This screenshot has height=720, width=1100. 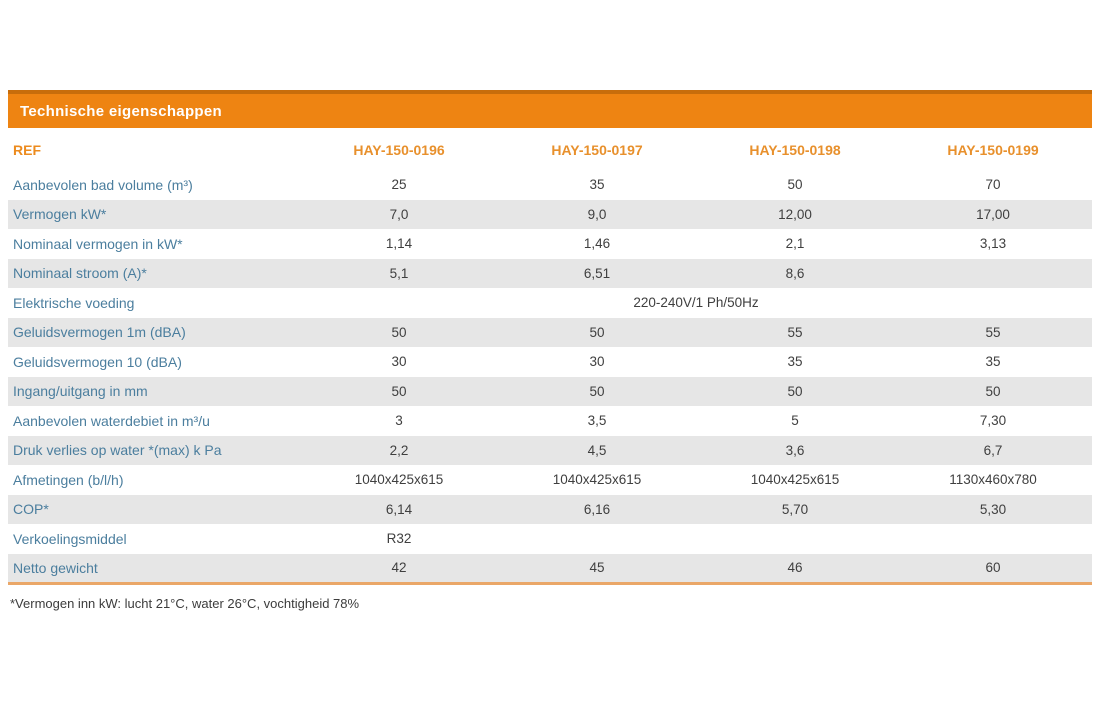 What do you see at coordinates (99, 332) in the screenshot?
I see `row-label: Geluidsvermogen 1m (dBA)` at bounding box center [99, 332].